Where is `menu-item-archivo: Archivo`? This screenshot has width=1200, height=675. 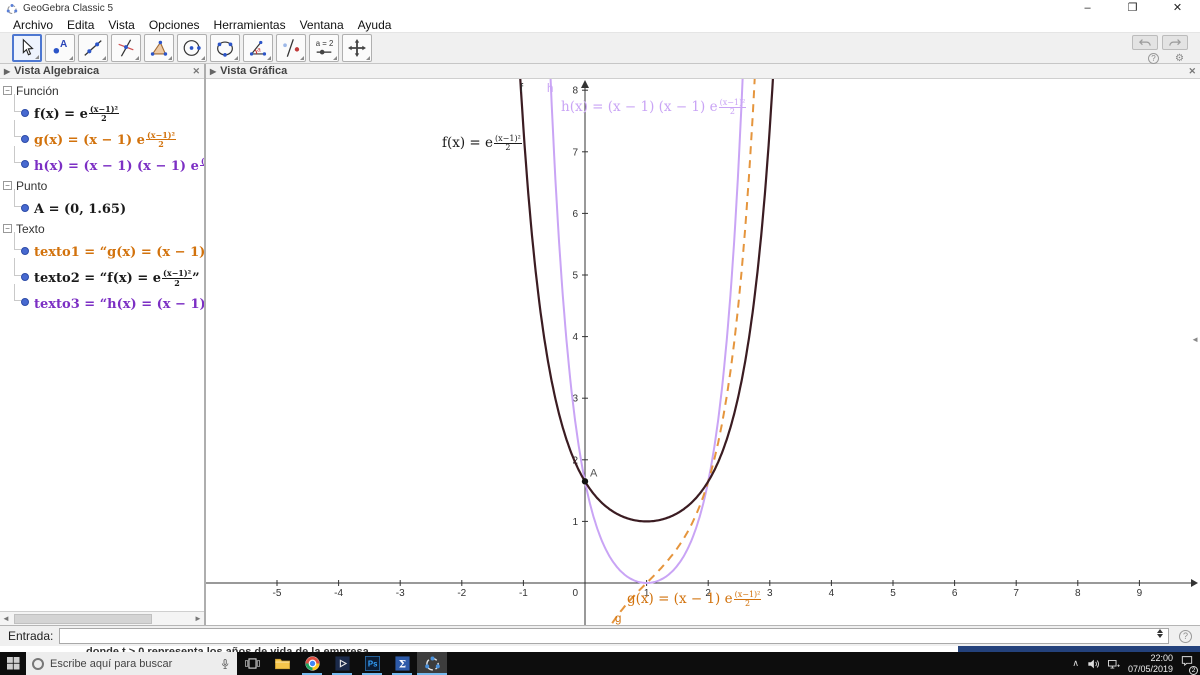
menu-item-archivo: Archivo is located at coordinates (33, 24).